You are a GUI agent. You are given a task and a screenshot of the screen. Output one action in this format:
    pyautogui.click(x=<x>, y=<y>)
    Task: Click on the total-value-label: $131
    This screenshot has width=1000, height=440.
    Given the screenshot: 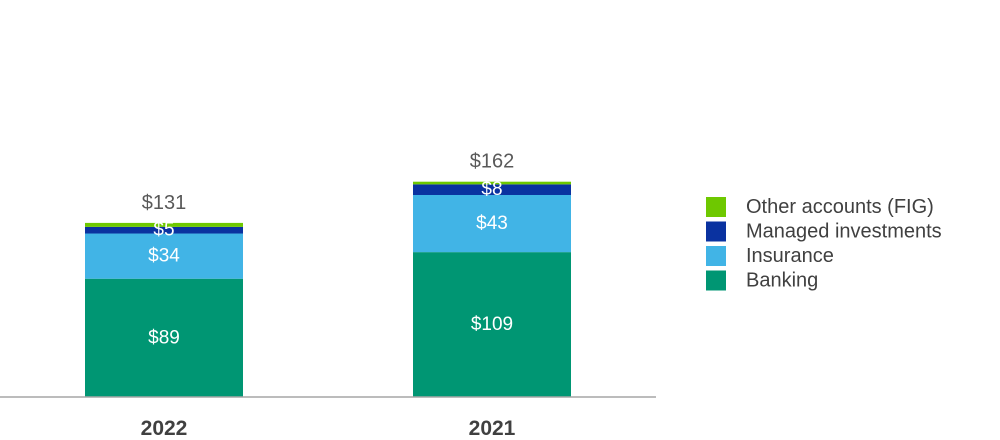 What is the action you would take?
    pyautogui.click(x=164, y=203)
    